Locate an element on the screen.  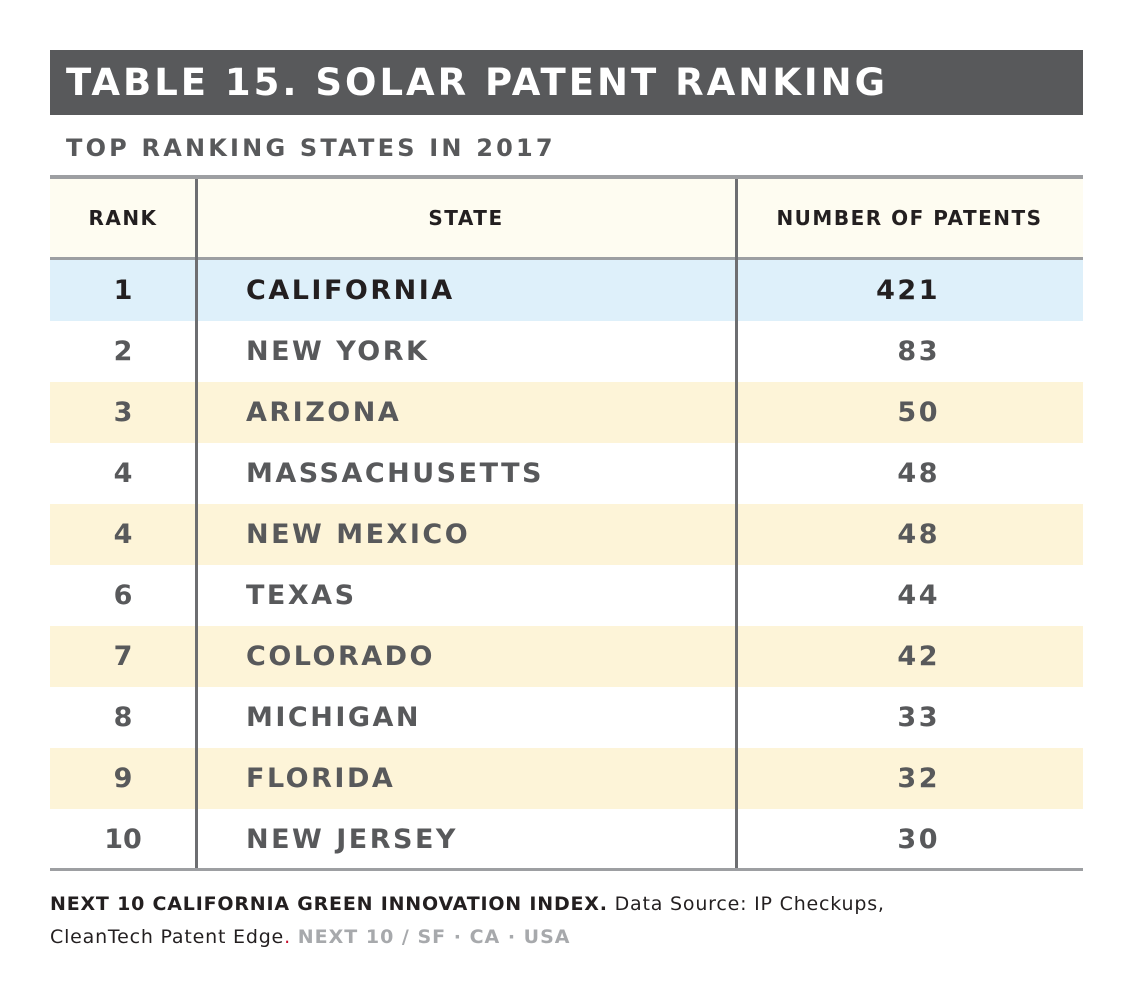
column-header-patents: NUMBER OF PATENTS is located at coordinates (909, 218).